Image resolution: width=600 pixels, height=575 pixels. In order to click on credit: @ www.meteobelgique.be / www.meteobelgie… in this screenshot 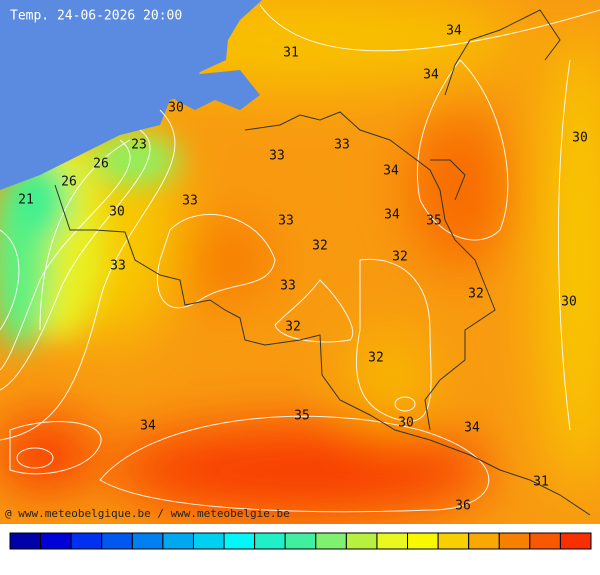, I will do `click(147, 513)`.